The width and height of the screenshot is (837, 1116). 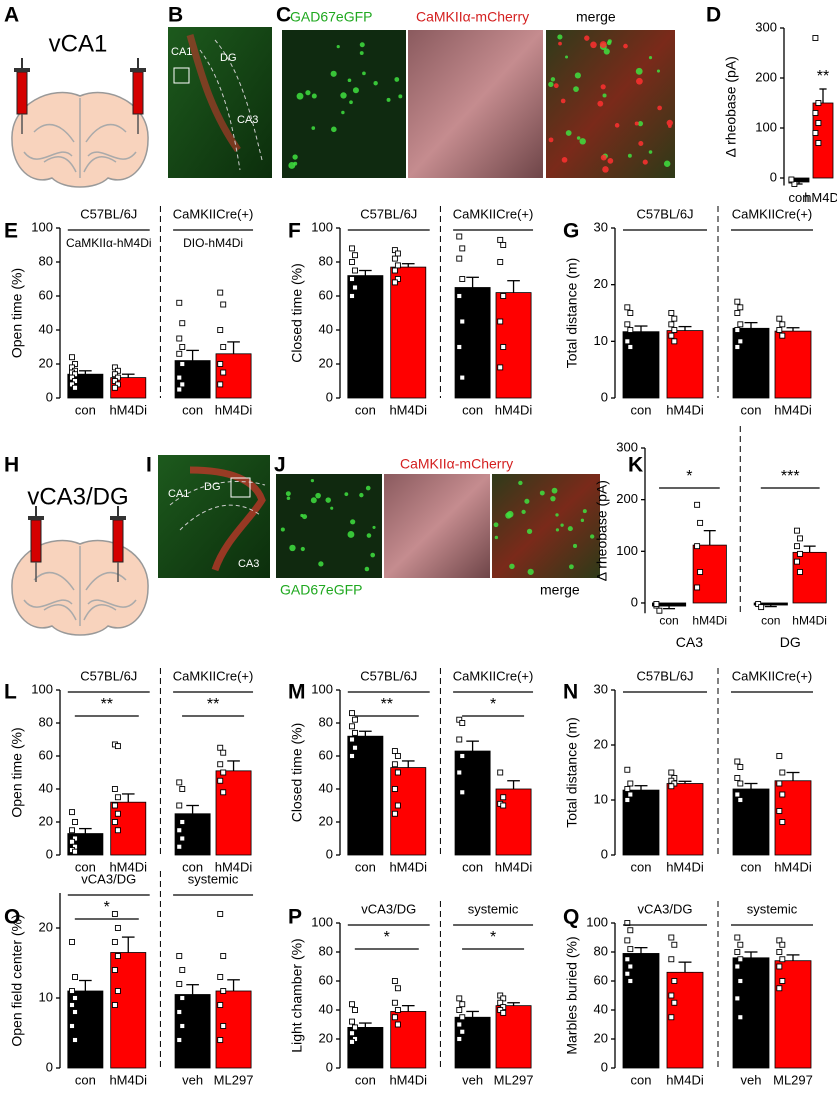 What do you see at coordinates (635, 465) in the screenshot?
I see `panel-letter: K` at bounding box center [635, 465].